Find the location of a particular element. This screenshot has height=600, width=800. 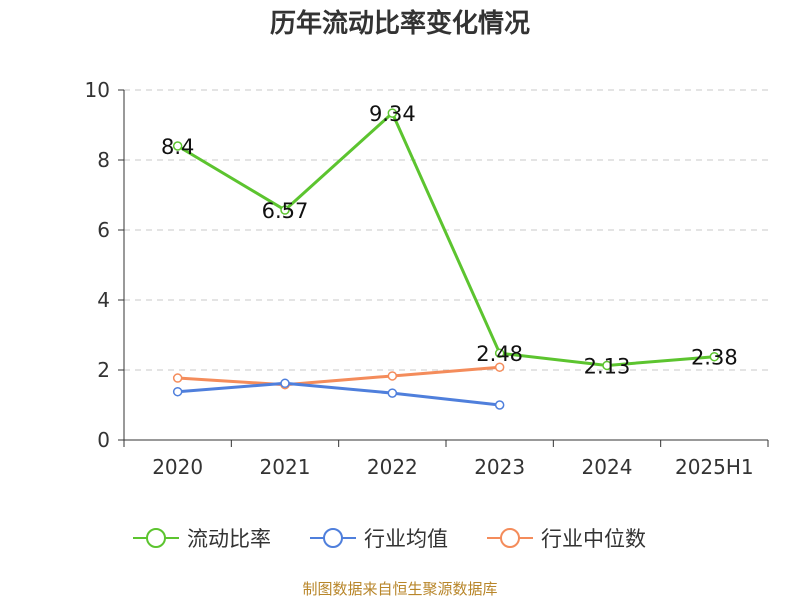

x-tick-label: 2022 is located at coordinates (392, 467).